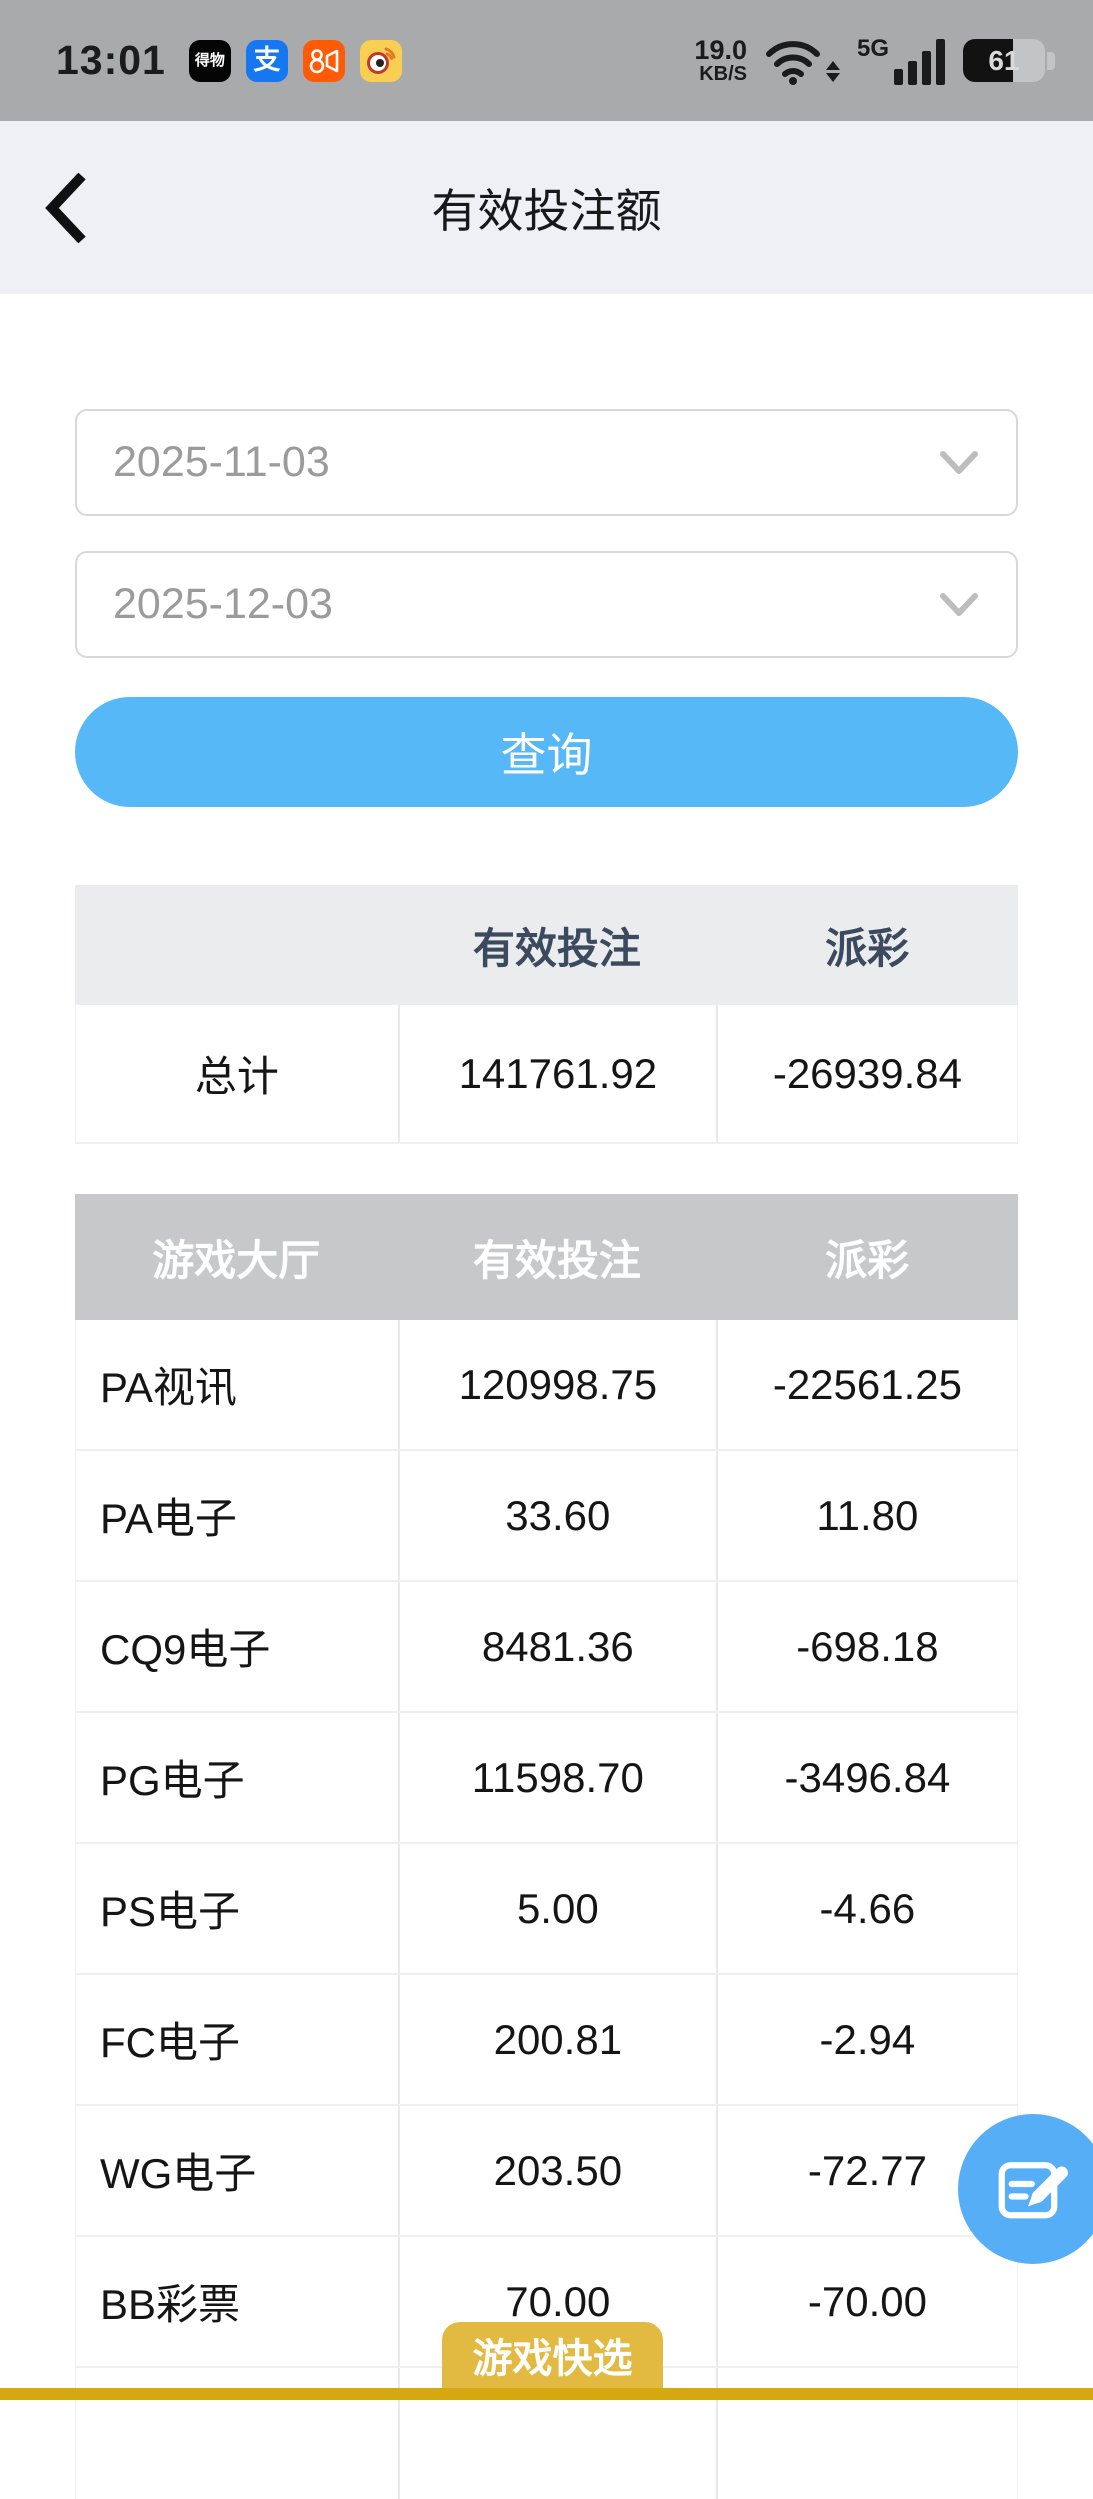 This screenshot has height=2499, width=1093. What do you see at coordinates (866, 2039) in the screenshot?
I see `payout-value: -2.94` at bounding box center [866, 2039].